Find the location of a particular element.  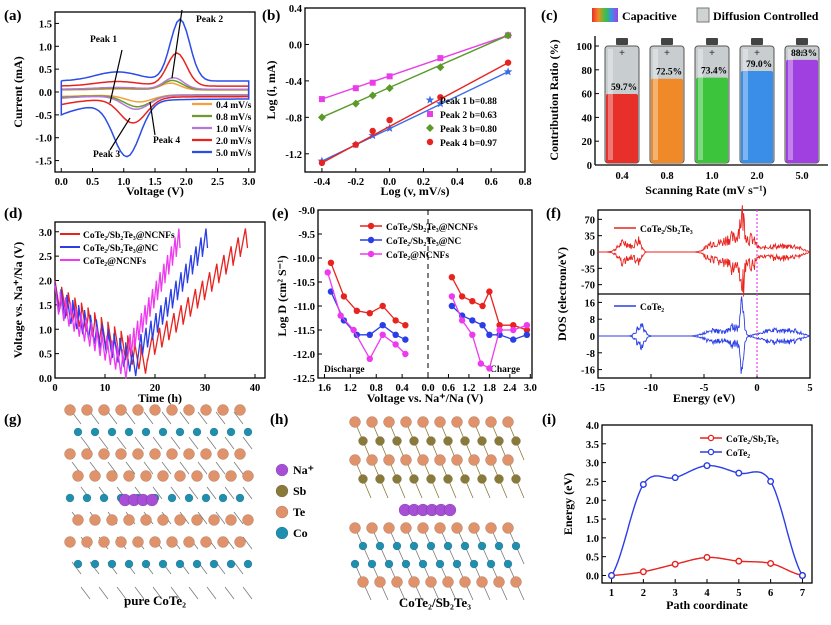

f-bot-ytick-label: -8 is located at coordinates (590, 354).